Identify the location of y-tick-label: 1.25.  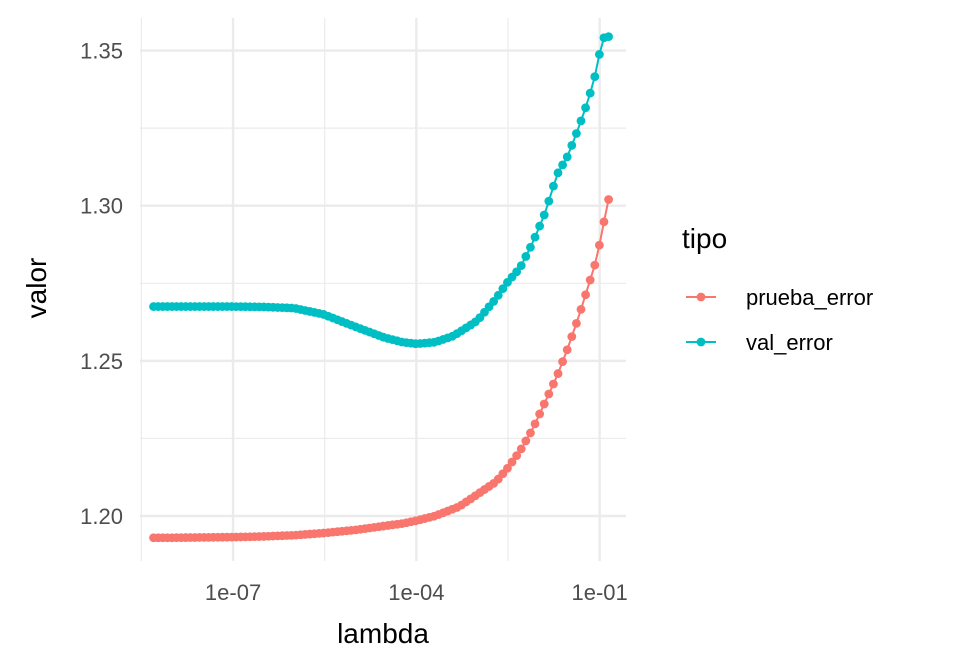
(101, 361).